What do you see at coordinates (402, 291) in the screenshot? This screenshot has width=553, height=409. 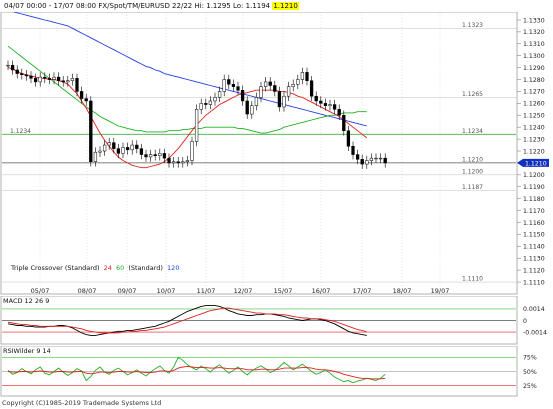 I see `date-label: 18/07` at bounding box center [402, 291].